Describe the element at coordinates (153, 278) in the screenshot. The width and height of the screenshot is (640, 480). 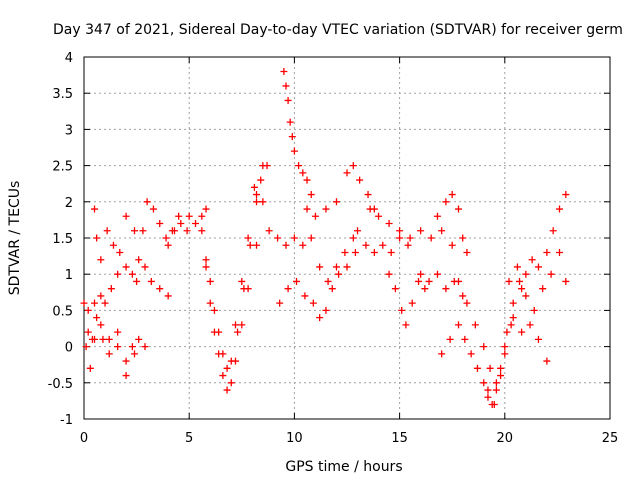
I see `series-track-f` at that location.